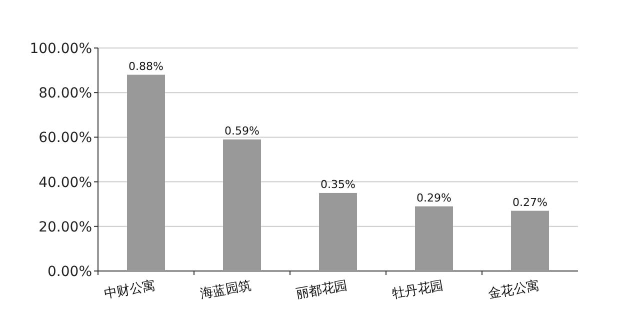 The image size is (640, 320). What do you see at coordinates (434, 197) in the screenshot?
I see `data-label: 0.29%` at bounding box center [434, 197].